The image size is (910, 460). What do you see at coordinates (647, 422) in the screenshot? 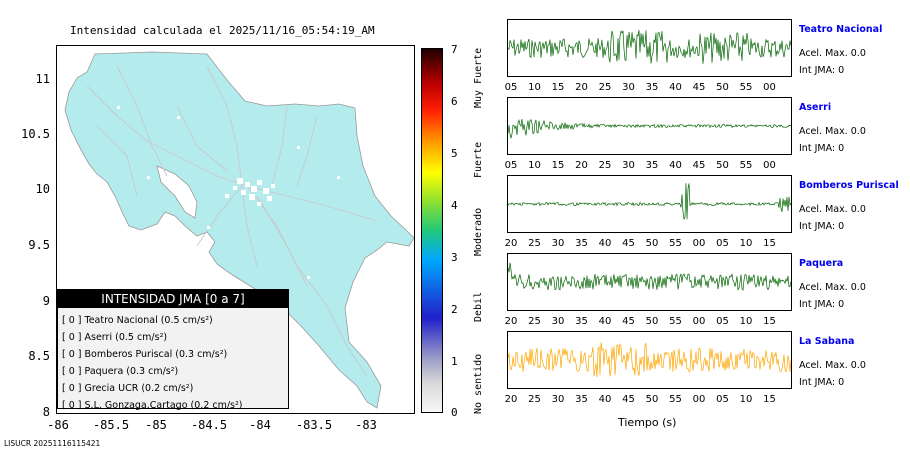
I see `time-axis-label: Tiempo (s)` at bounding box center [647, 422].